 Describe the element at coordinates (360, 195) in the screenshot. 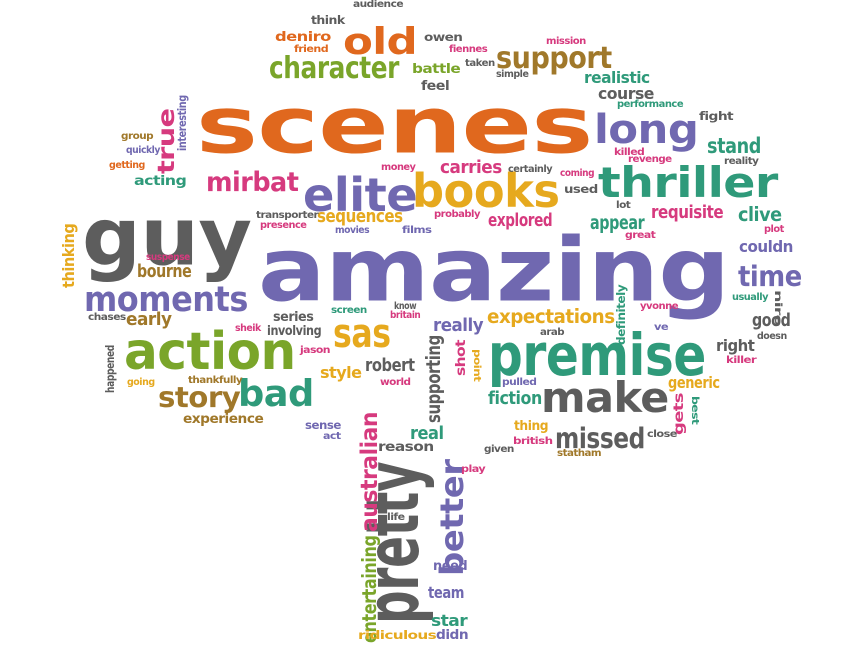

I see `word-elite: elite` at that location.